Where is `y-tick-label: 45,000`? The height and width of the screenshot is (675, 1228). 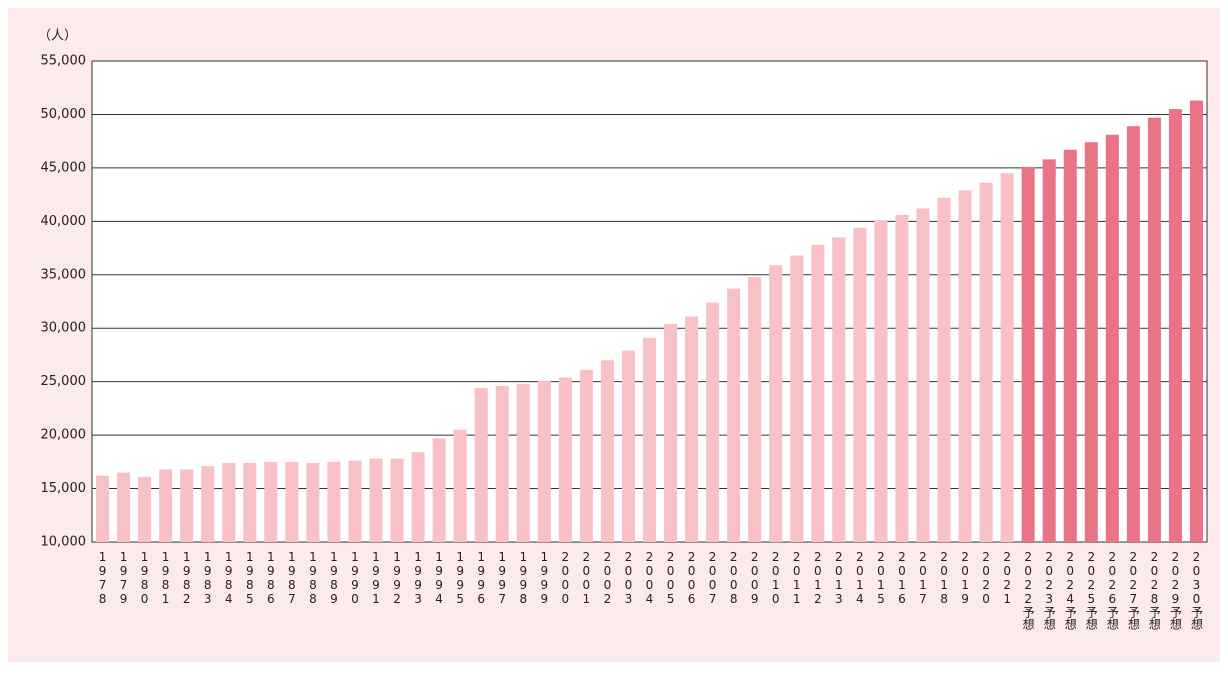
y-tick-label: 45,000 is located at coordinates (64, 167).